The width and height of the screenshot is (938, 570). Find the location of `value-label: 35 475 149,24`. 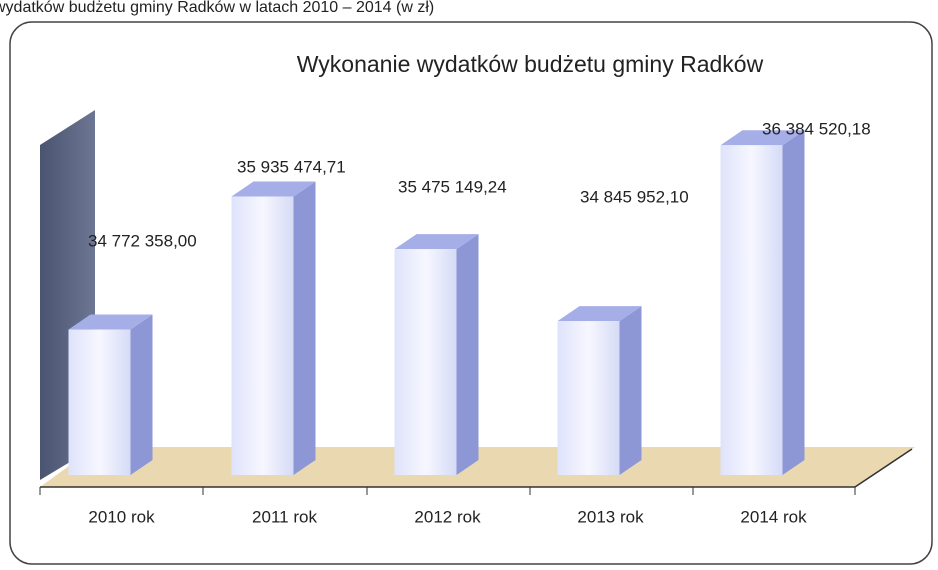

value-label: 35 475 149,24 is located at coordinates (452, 186).